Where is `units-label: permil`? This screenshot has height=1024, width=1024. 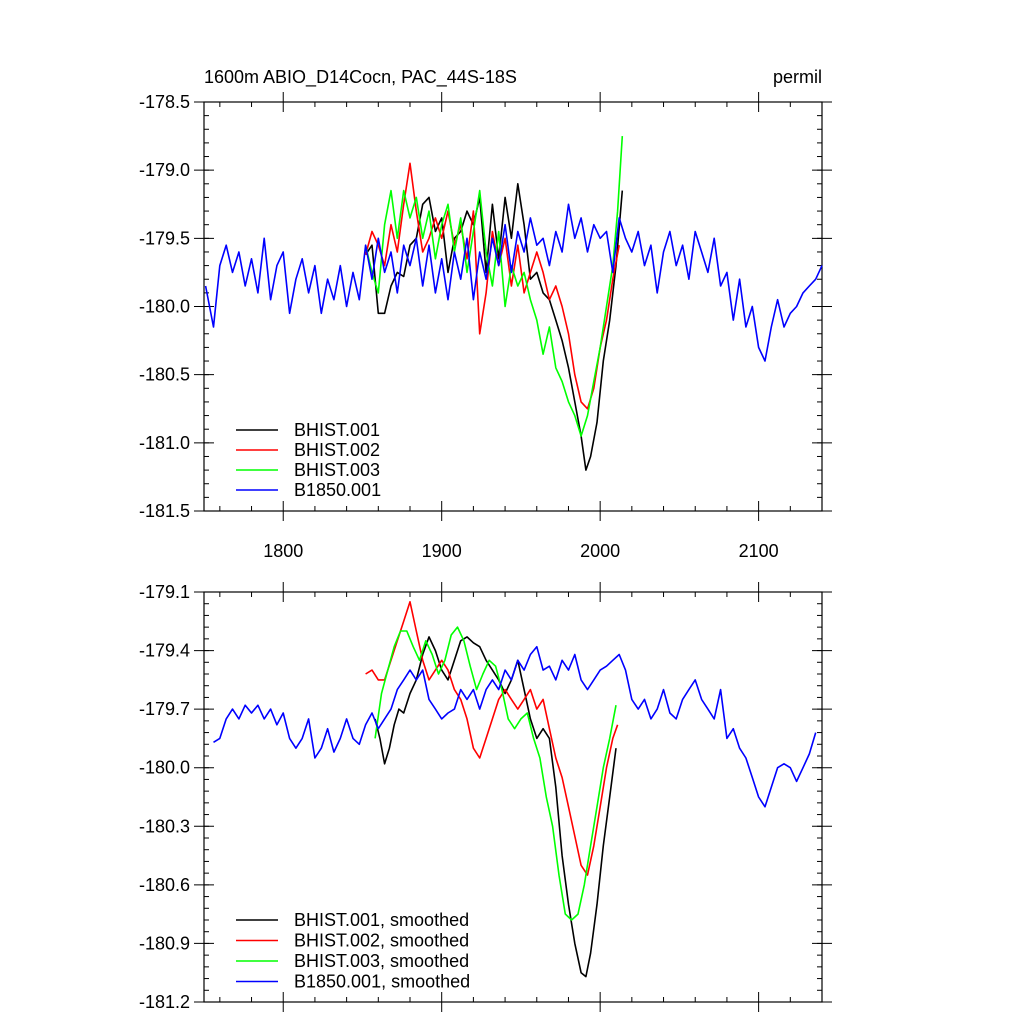 units-label: permil is located at coordinates (797, 77).